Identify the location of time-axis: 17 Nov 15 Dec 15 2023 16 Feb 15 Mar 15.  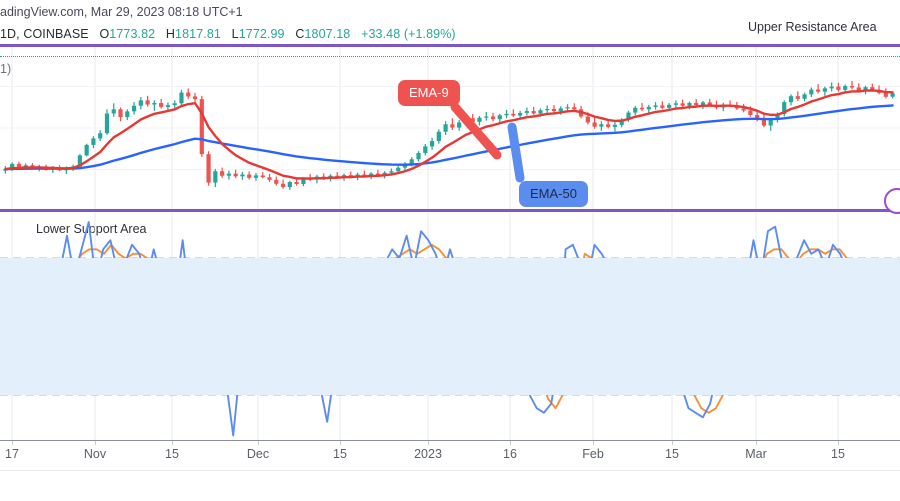
(450, 470).